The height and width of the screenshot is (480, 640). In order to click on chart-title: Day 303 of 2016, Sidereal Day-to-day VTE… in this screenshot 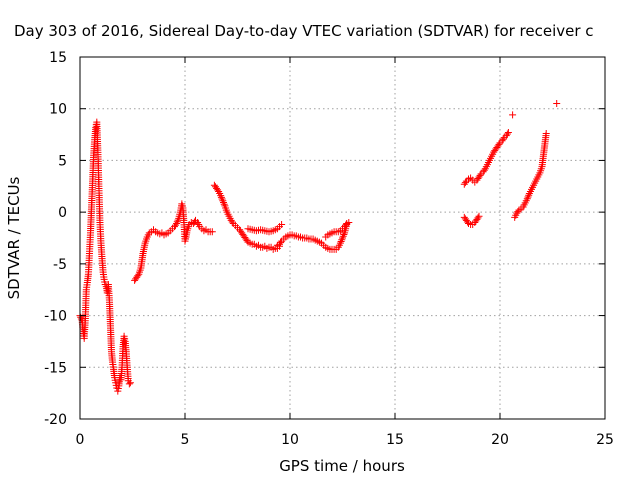, I will do `click(304, 31)`.